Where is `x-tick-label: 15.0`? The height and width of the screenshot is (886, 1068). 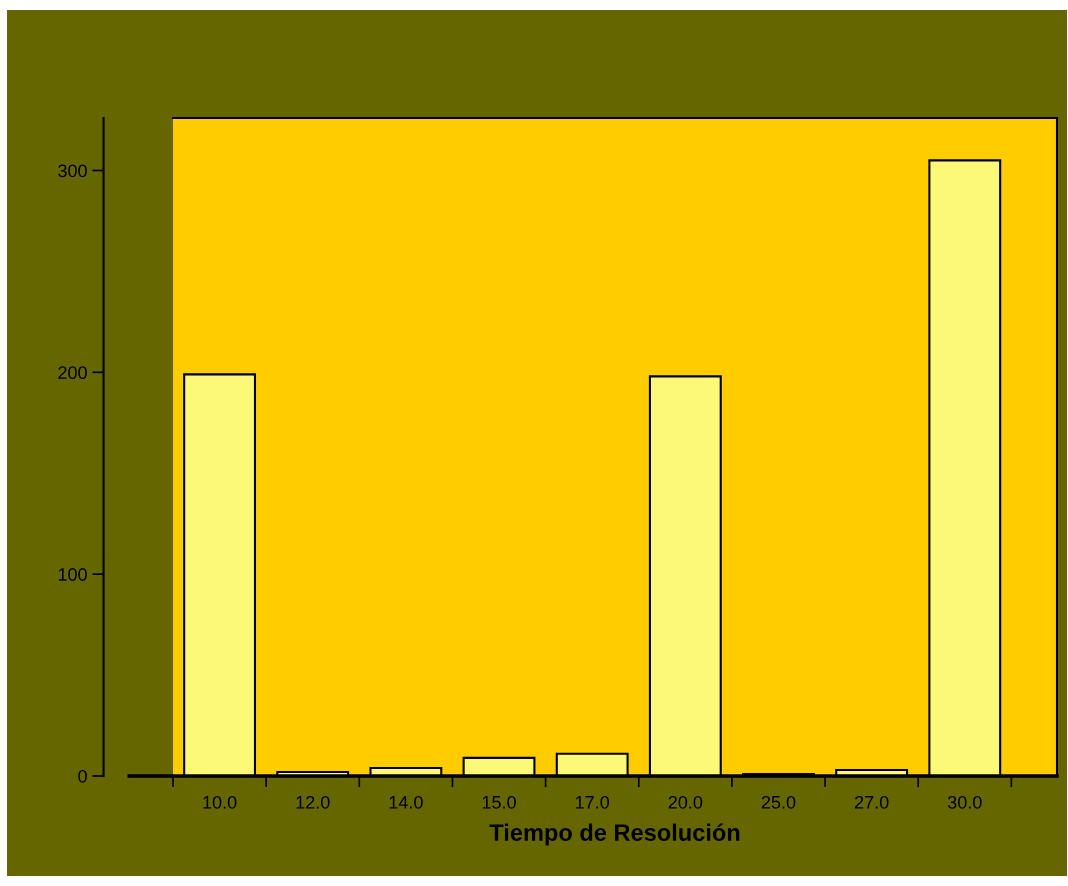 x-tick-label: 15.0 is located at coordinates (499, 802).